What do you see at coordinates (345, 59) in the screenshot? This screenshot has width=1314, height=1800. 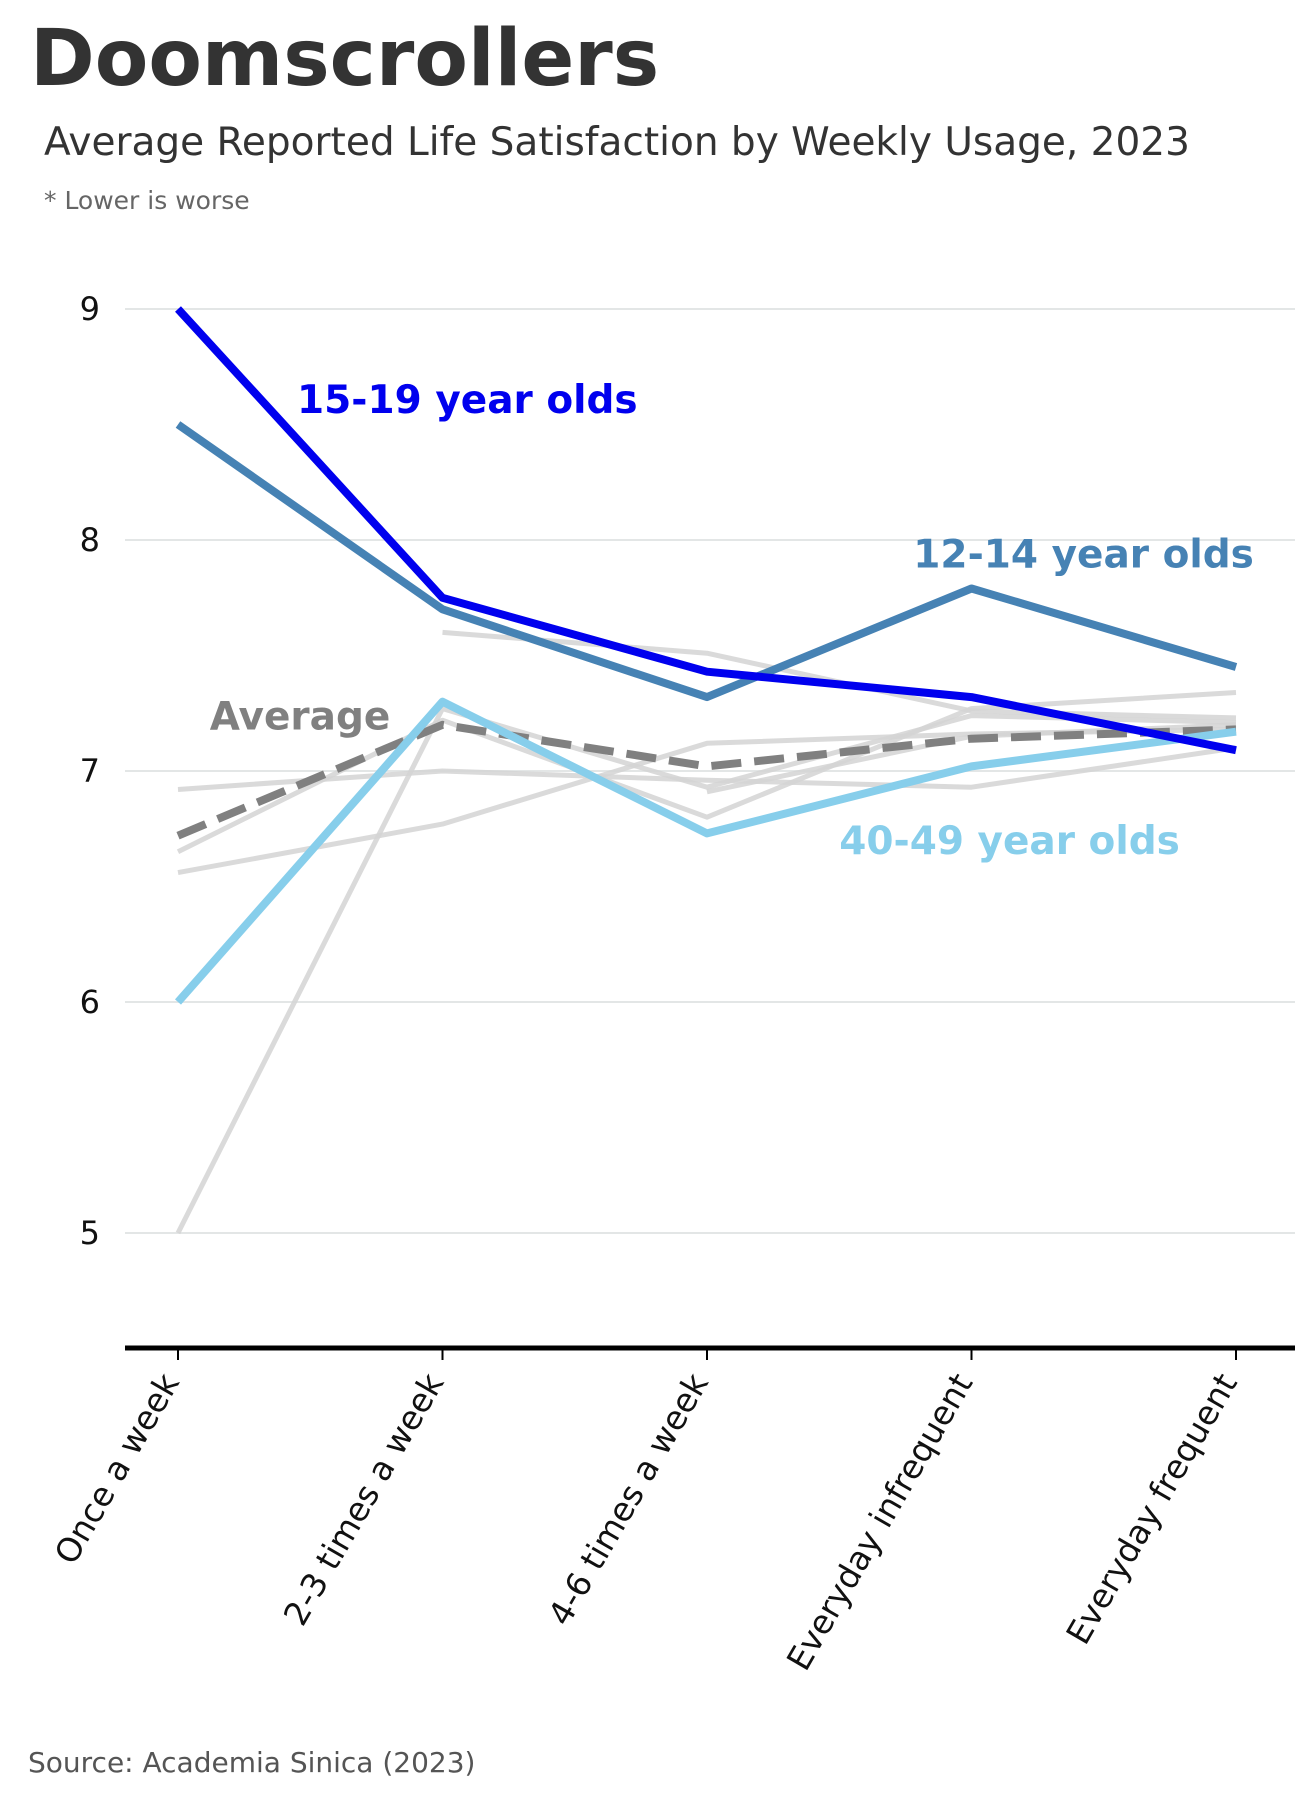 I see `chart-title: Doomscrollers` at bounding box center [345, 59].